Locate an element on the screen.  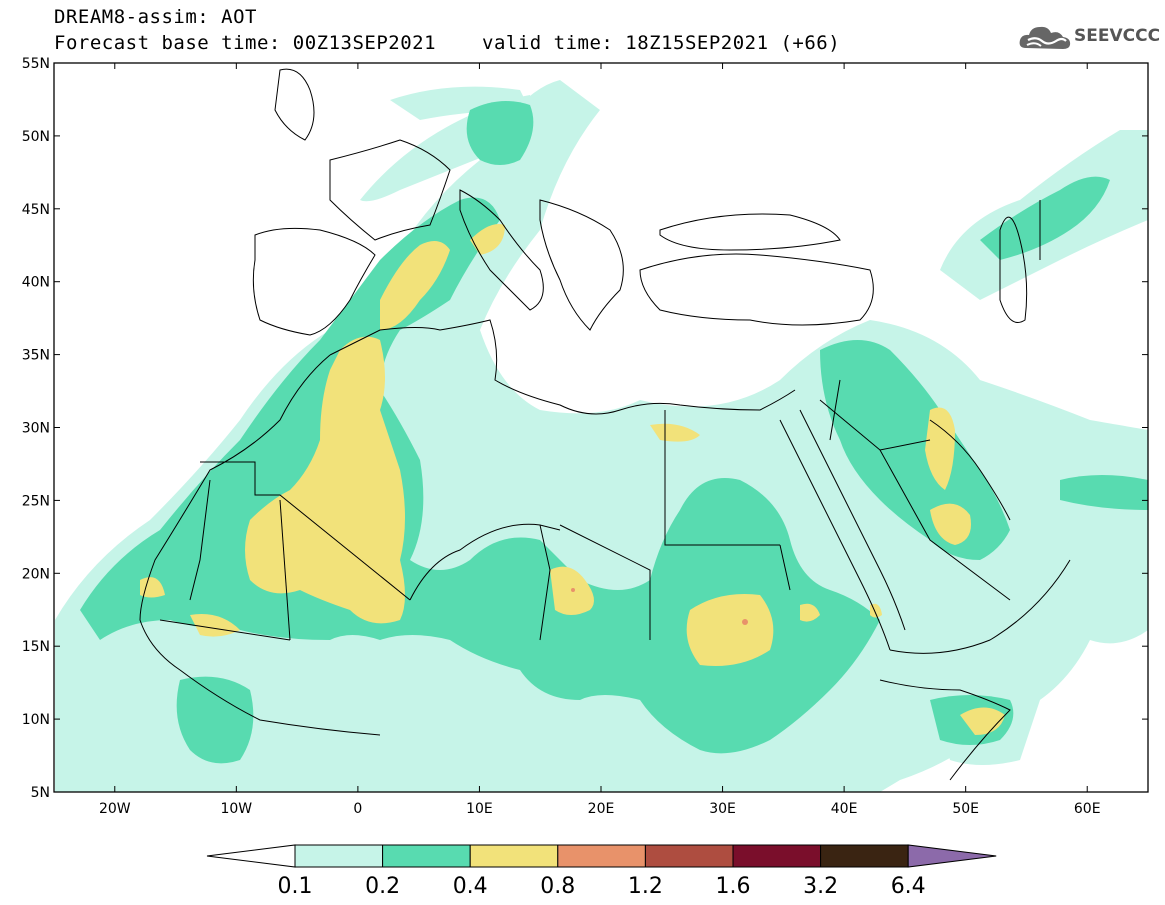
colorbar-label: 3.2 is located at coordinates (820, 886).